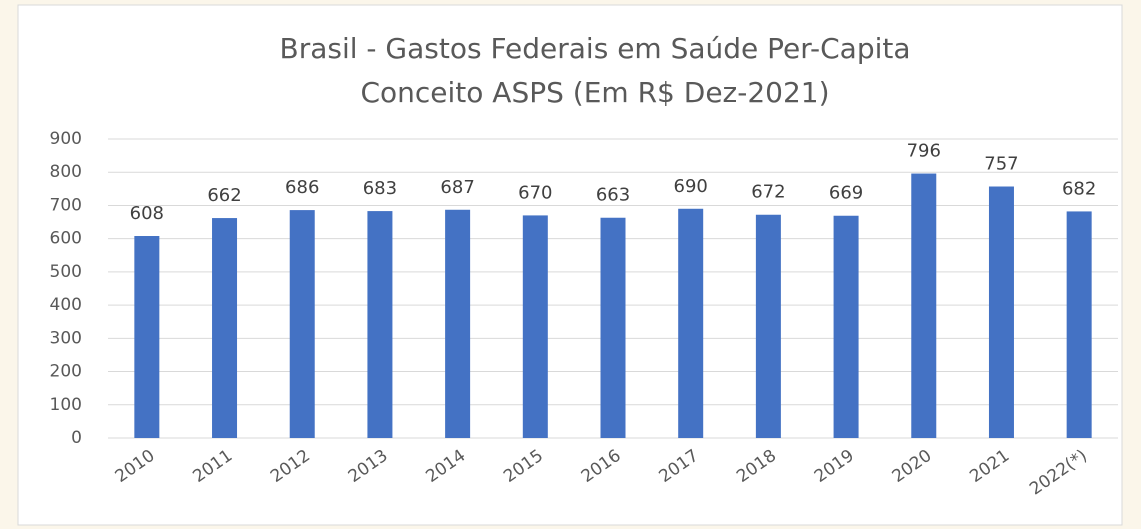 This screenshot has width=1141, height=529. What do you see at coordinates (224, 195) in the screenshot?
I see `value-label: 662` at bounding box center [224, 195].